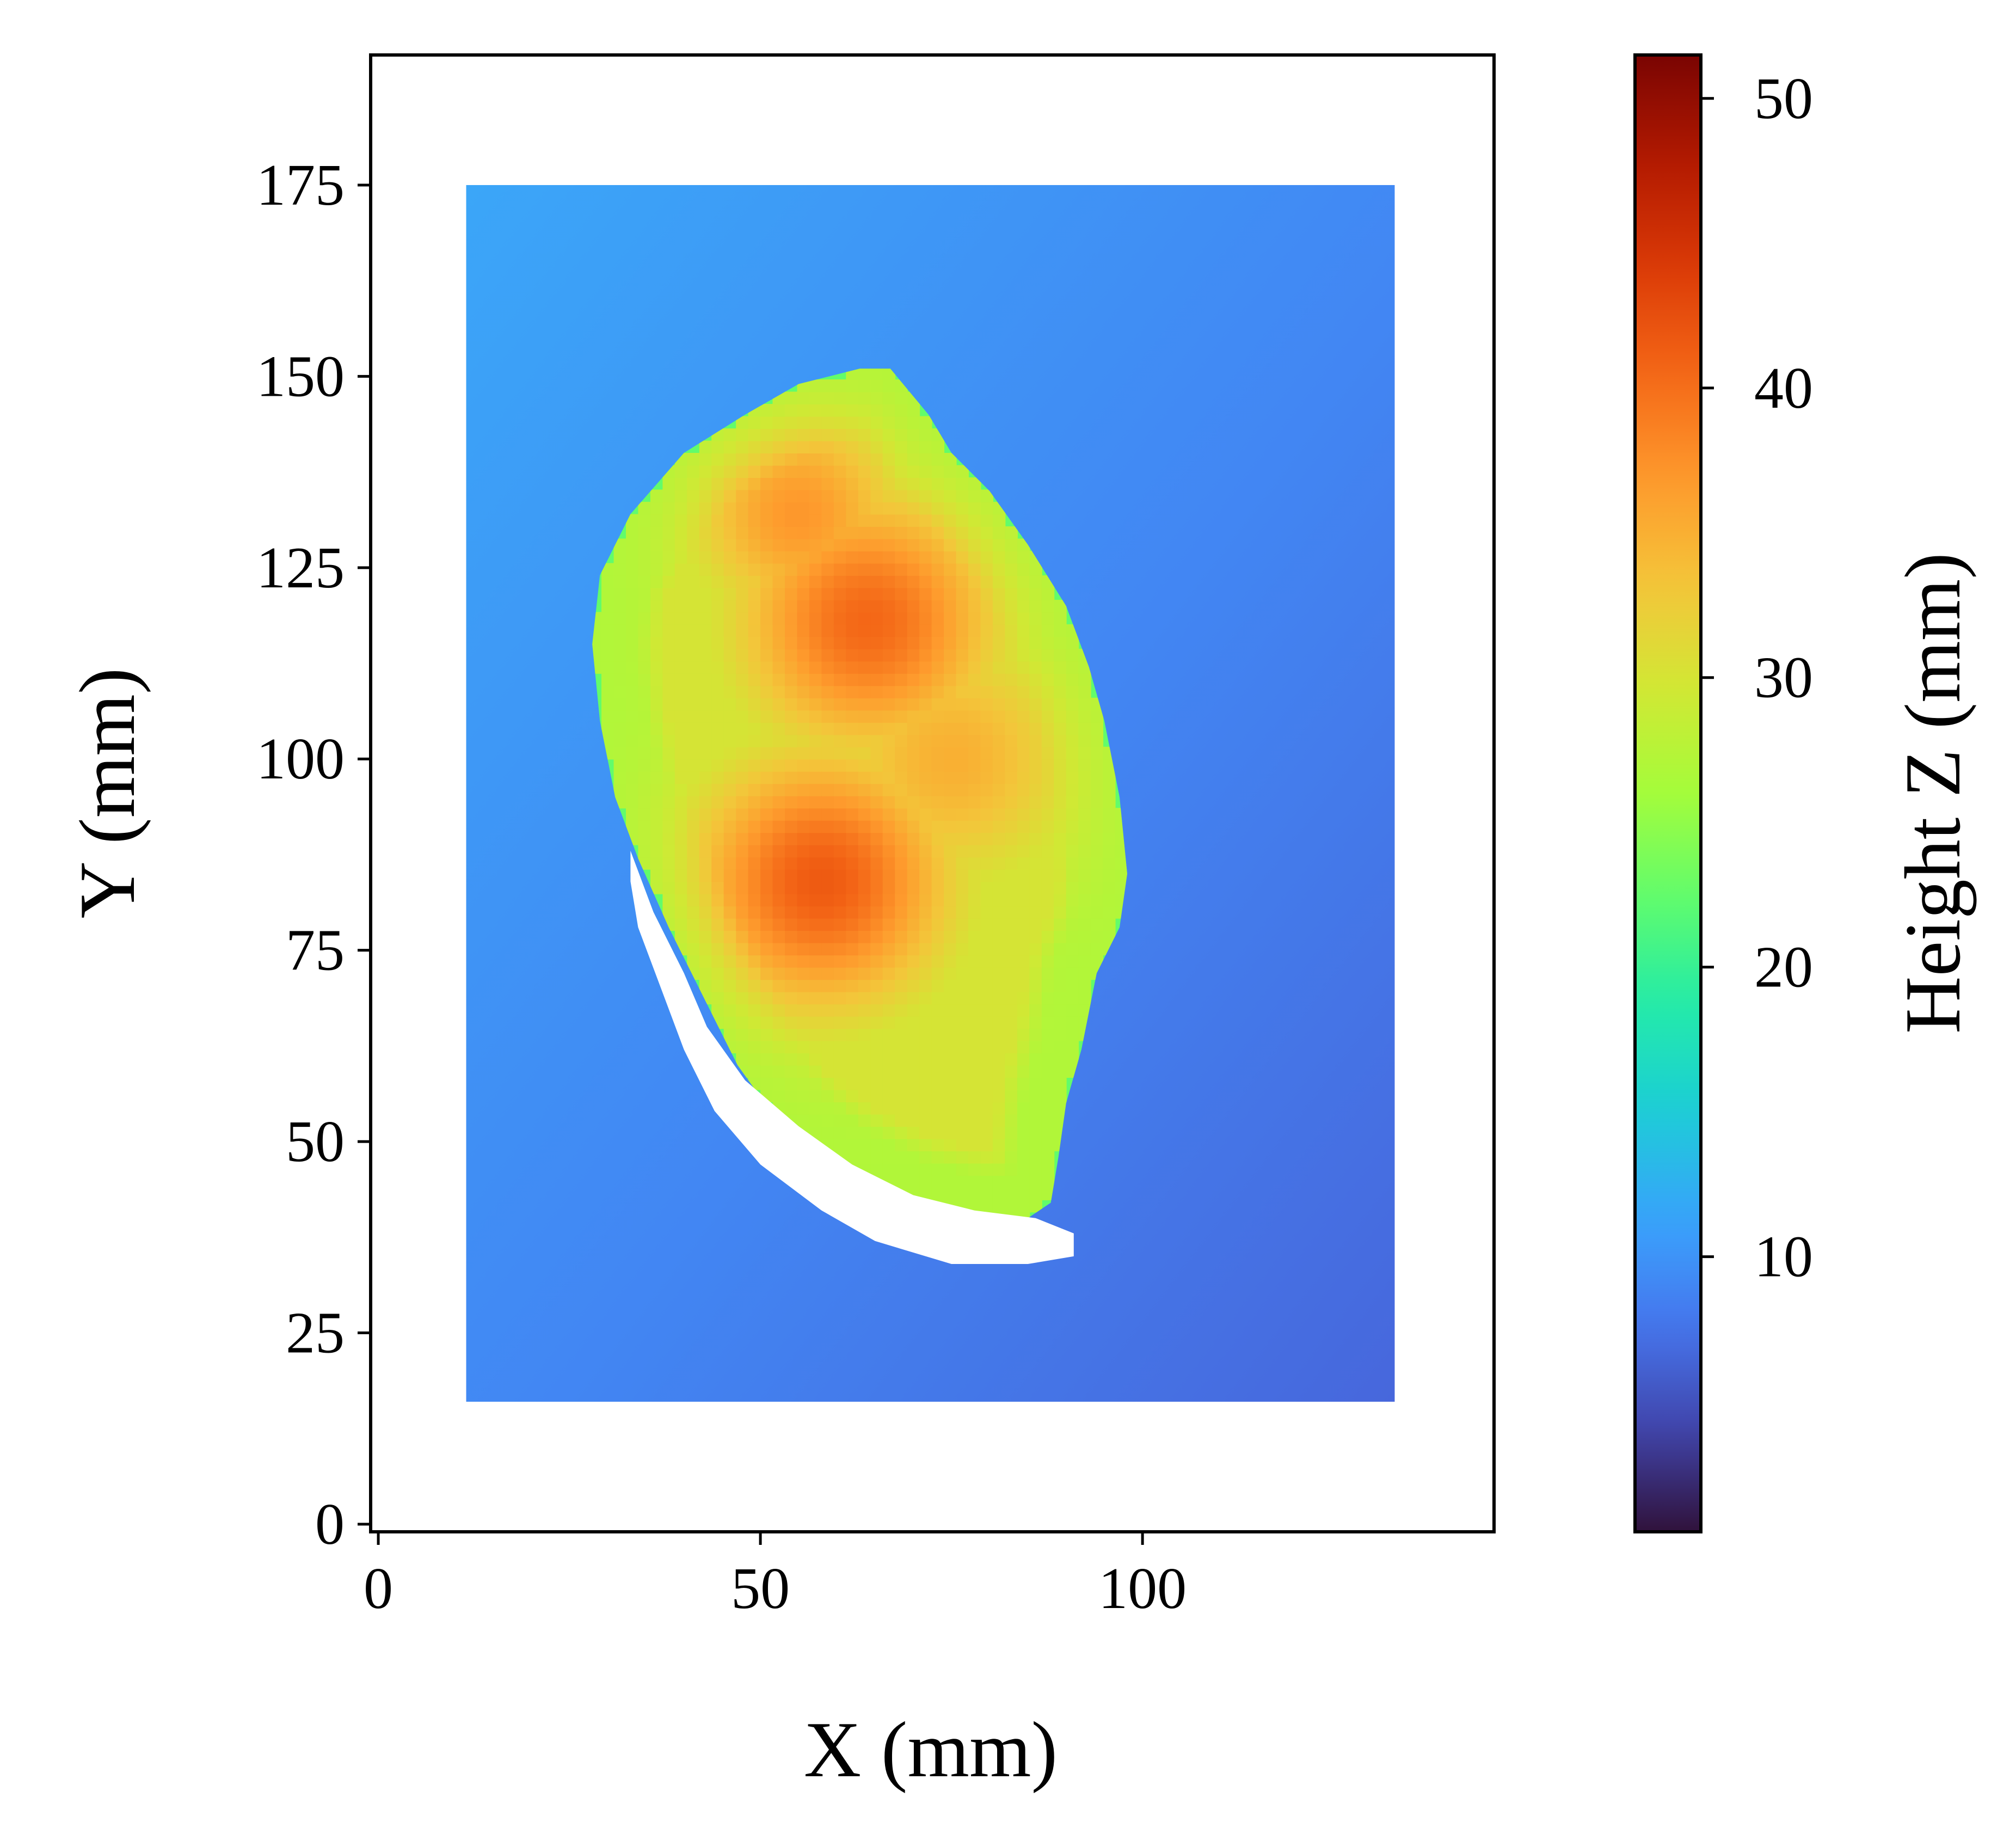  I want to click on y-tick-label: 175, so click(300, 185).